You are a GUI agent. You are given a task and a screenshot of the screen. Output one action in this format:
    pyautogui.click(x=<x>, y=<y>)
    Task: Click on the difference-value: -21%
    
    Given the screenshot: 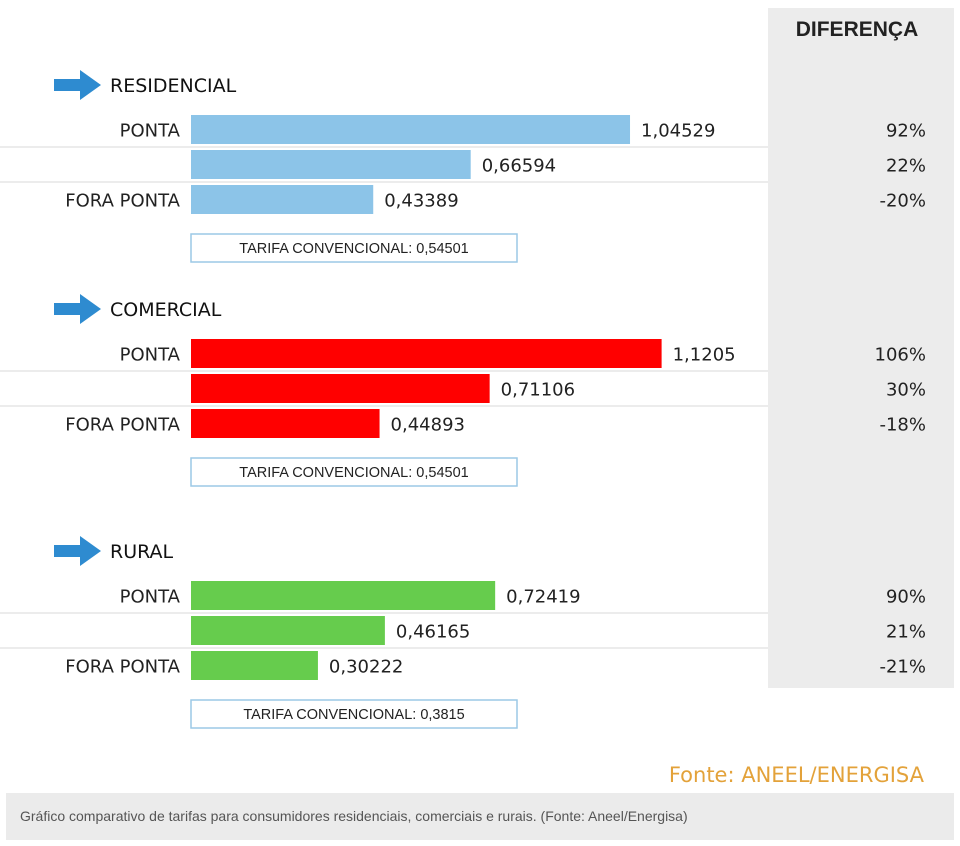 What is the action you would take?
    pyautogui.click(x=902, y=667)
    